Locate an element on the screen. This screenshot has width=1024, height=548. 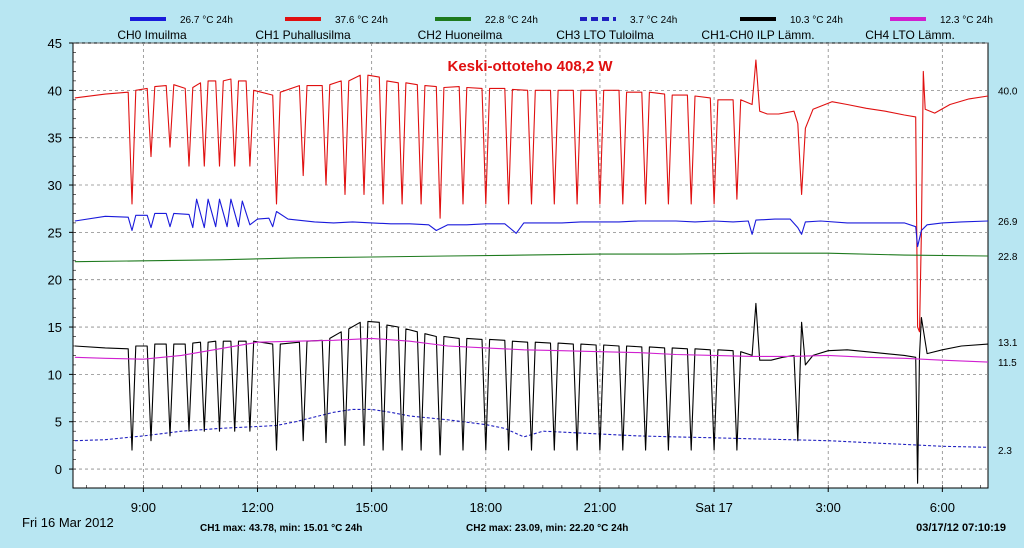
x-tick-label: 15:00 is located at coordinates (371, 507).